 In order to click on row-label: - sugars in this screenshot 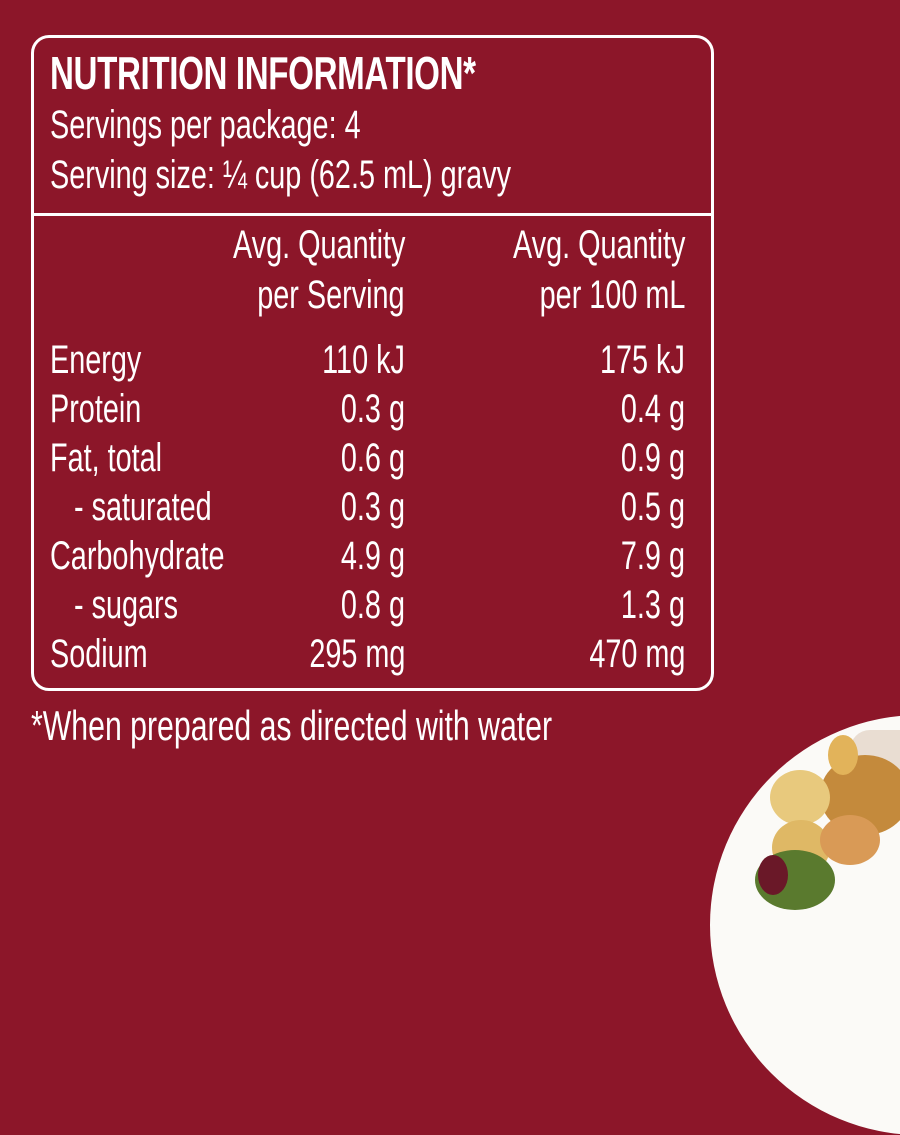, I will do `click(126, 605)`.